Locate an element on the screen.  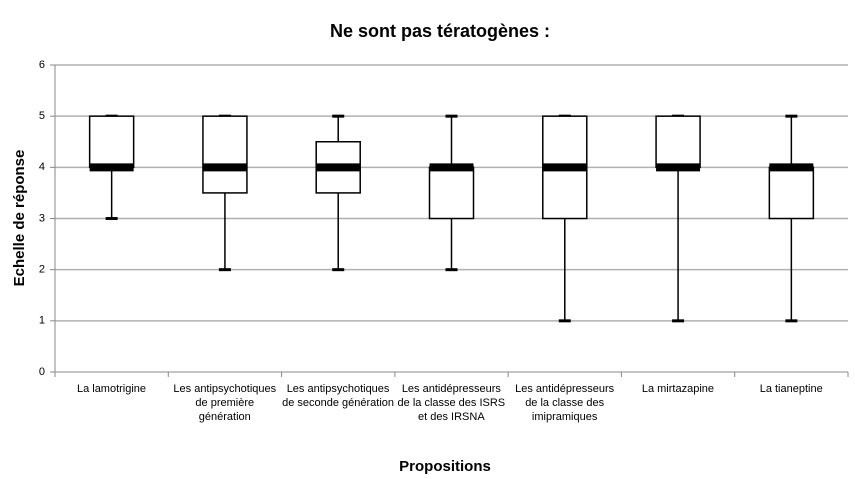
y-tick-label: 3 is located at coordinates (42, 218).